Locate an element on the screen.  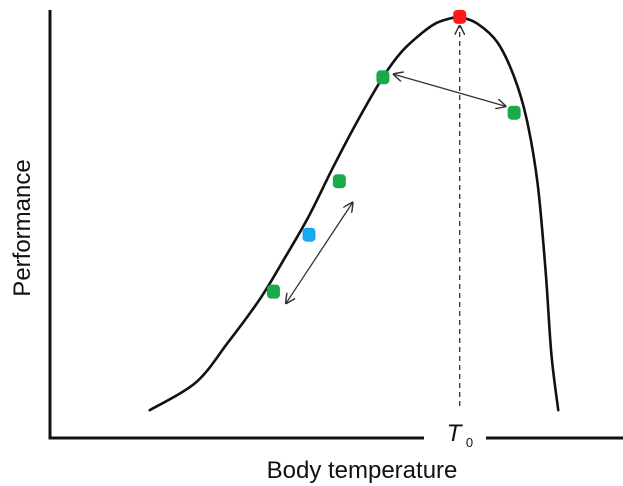
x-axis-label: Body temperature is located at coordinates (362, 470).